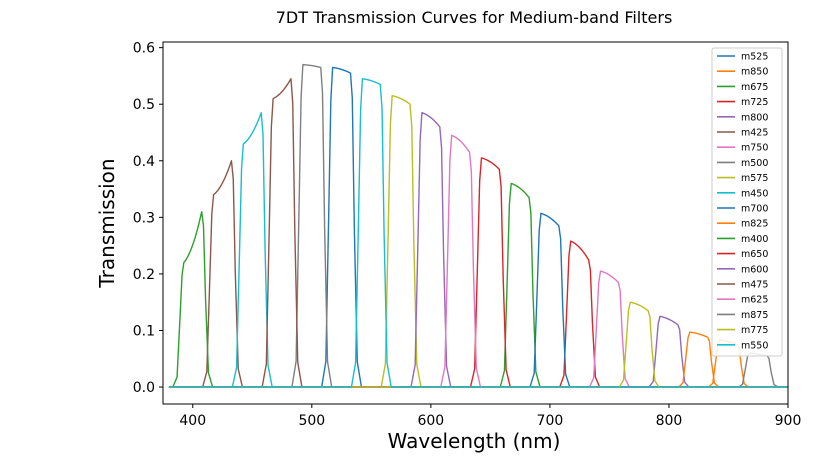 Image resolution: width=814 pixels, height=475 pixels. Describe the element at coordinates (144, 218) in the screenshot. I see `y-tick-label: 0.3` at that location.